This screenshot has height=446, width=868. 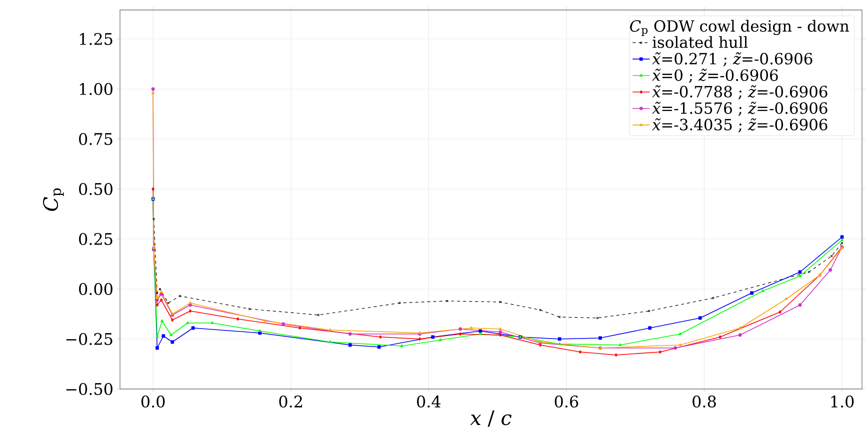 I want to click on y-tick-label: 1.00, so click(x=96, y=89).